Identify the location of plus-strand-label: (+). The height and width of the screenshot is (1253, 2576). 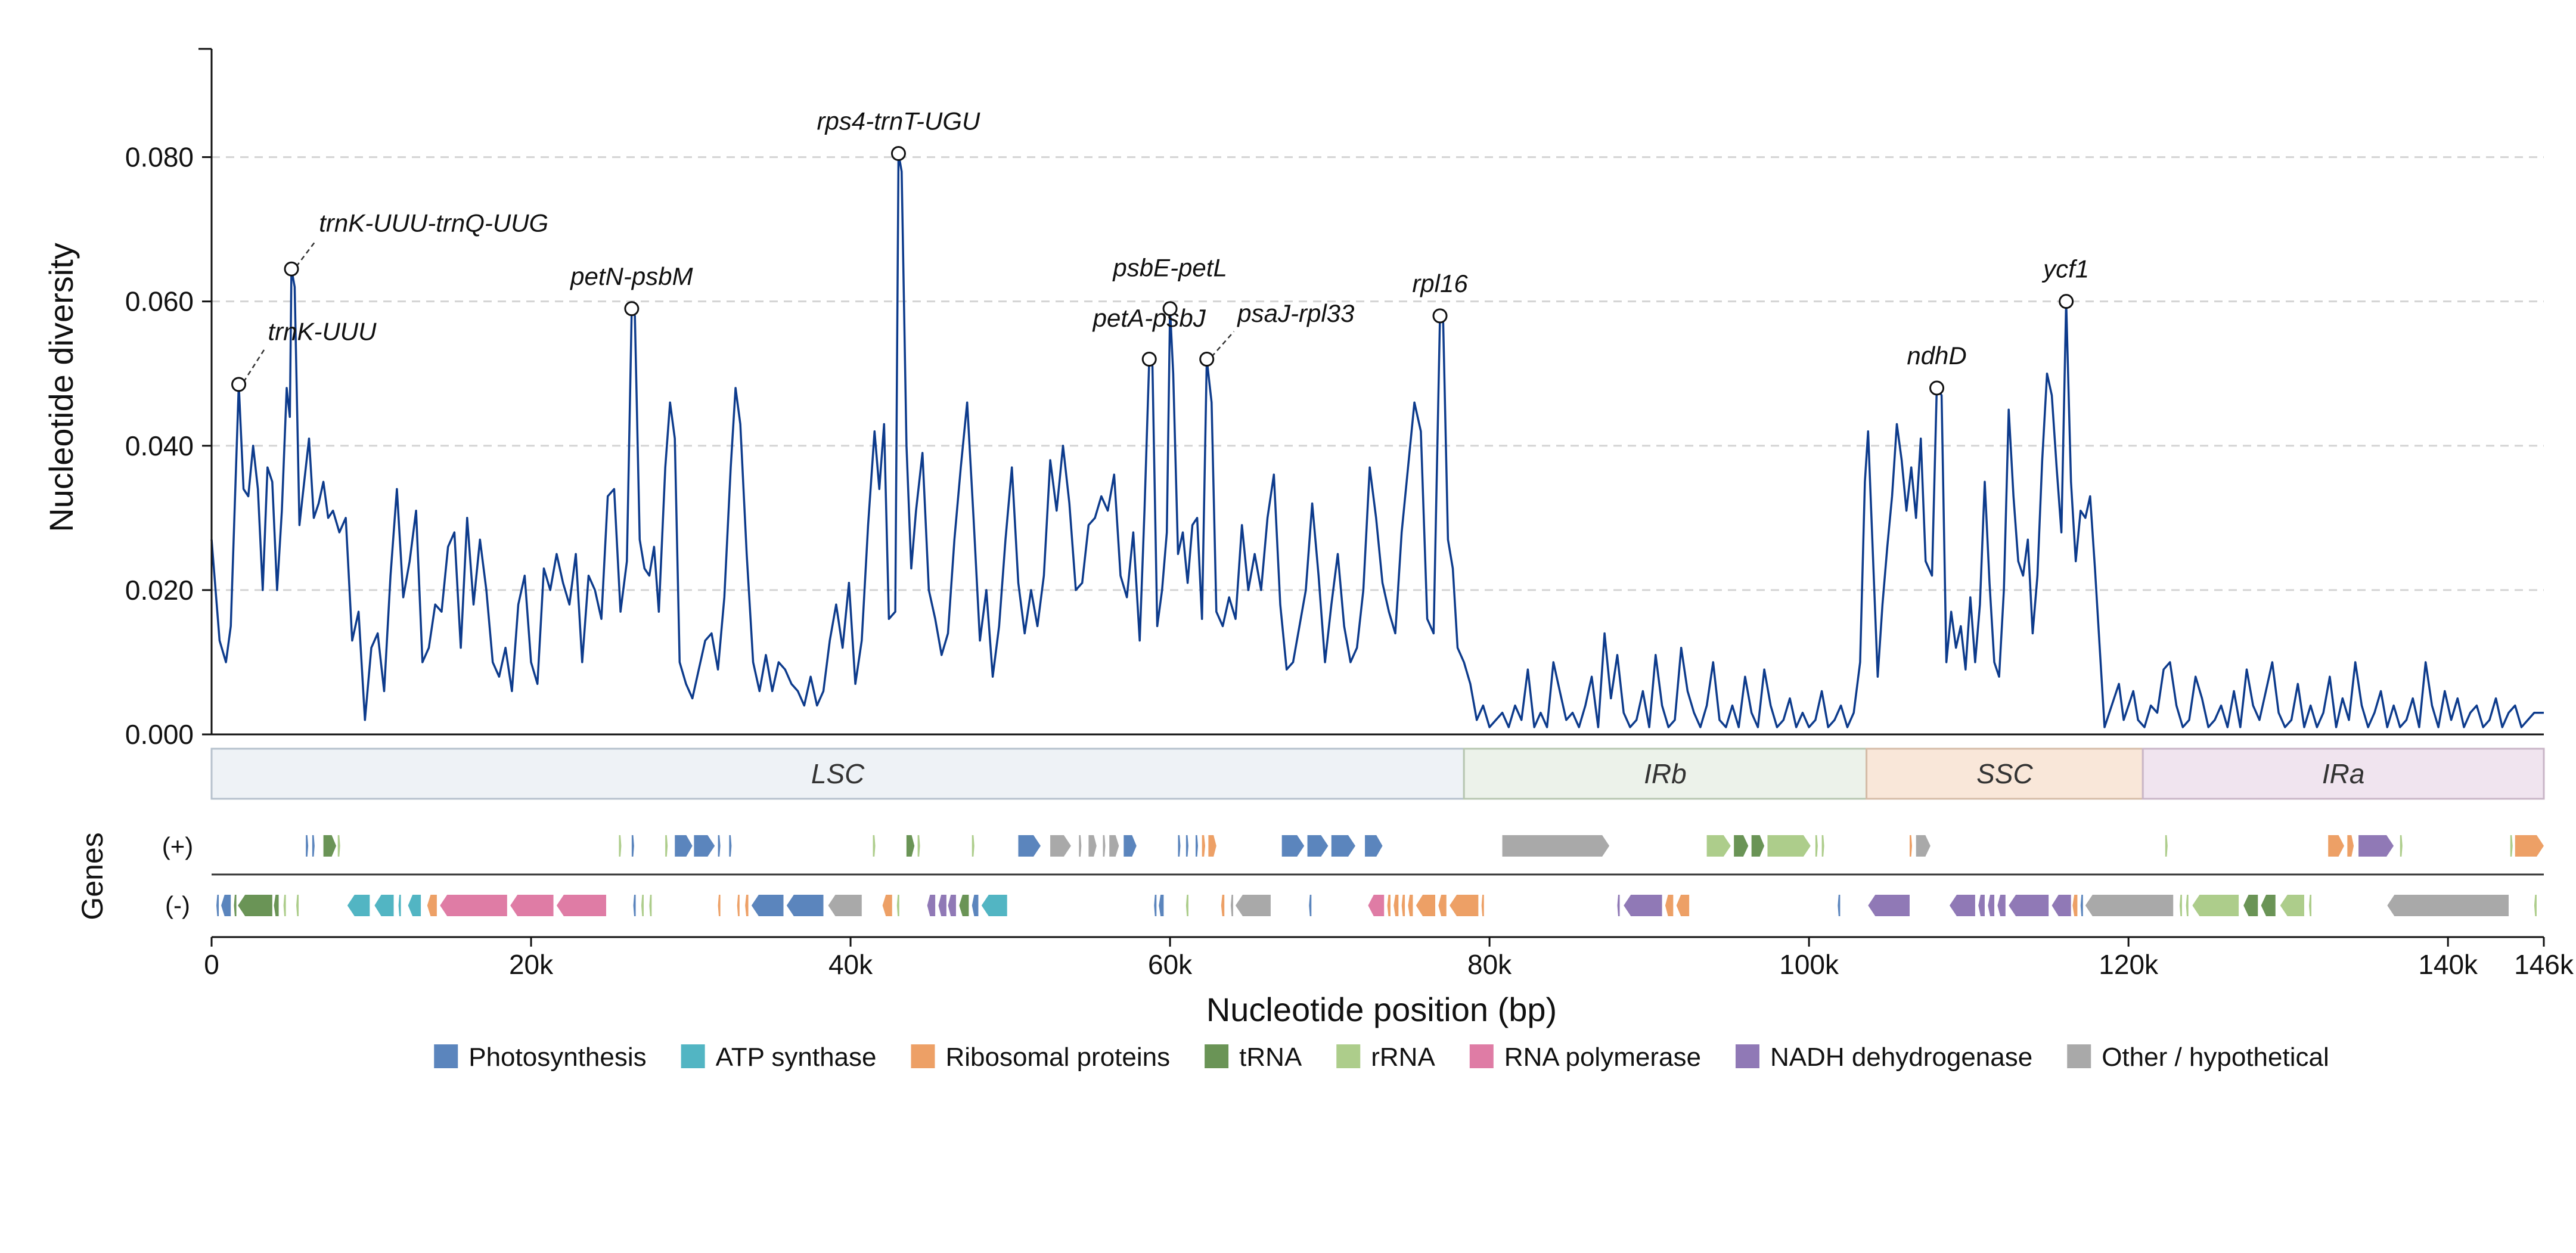
(178, 846).